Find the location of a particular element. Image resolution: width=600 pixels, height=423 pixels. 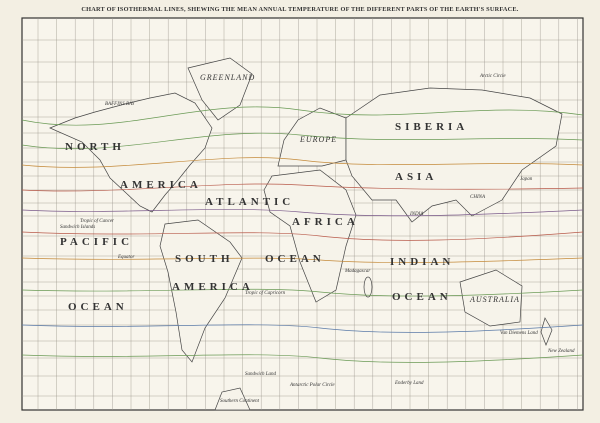

label: AFRICA is located at coordinates (325, 222).